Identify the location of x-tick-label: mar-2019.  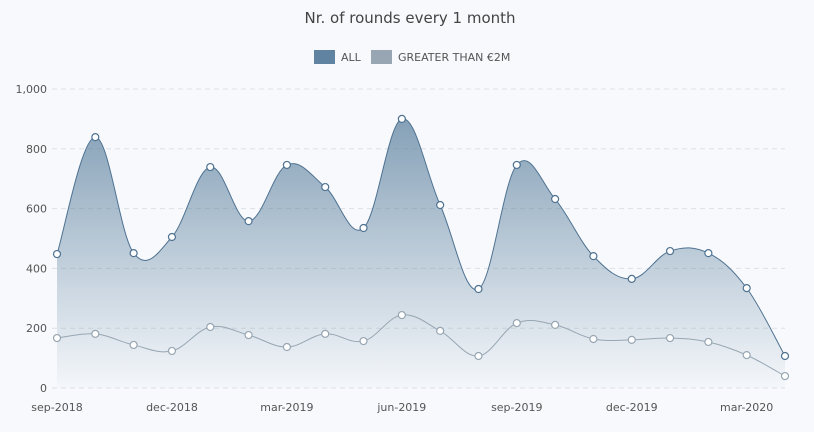
(286, 407).